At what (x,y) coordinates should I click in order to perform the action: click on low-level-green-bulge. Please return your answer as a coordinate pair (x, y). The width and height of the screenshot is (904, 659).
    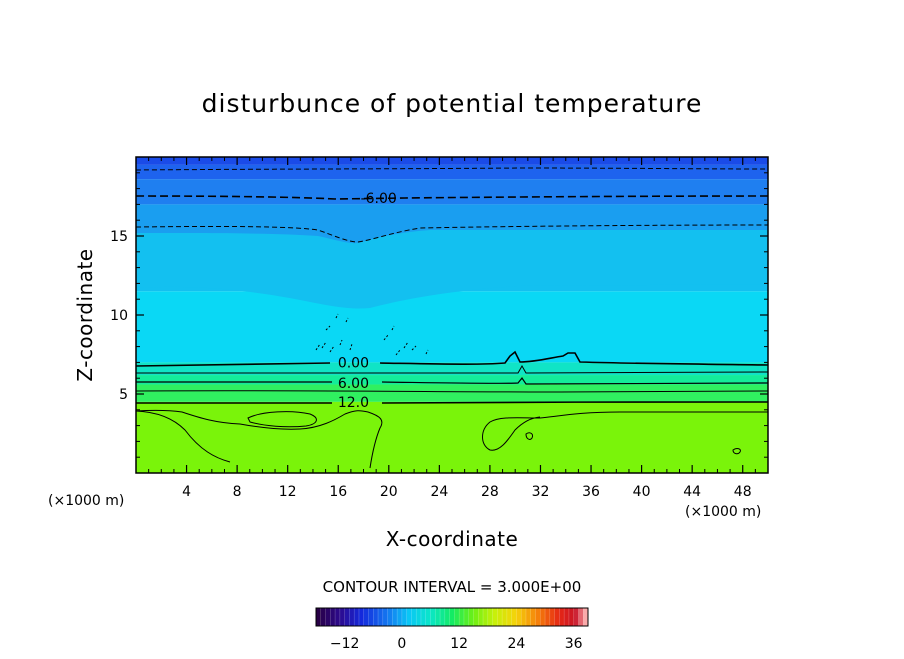
    Looking at the image, I should click on (452, 406).